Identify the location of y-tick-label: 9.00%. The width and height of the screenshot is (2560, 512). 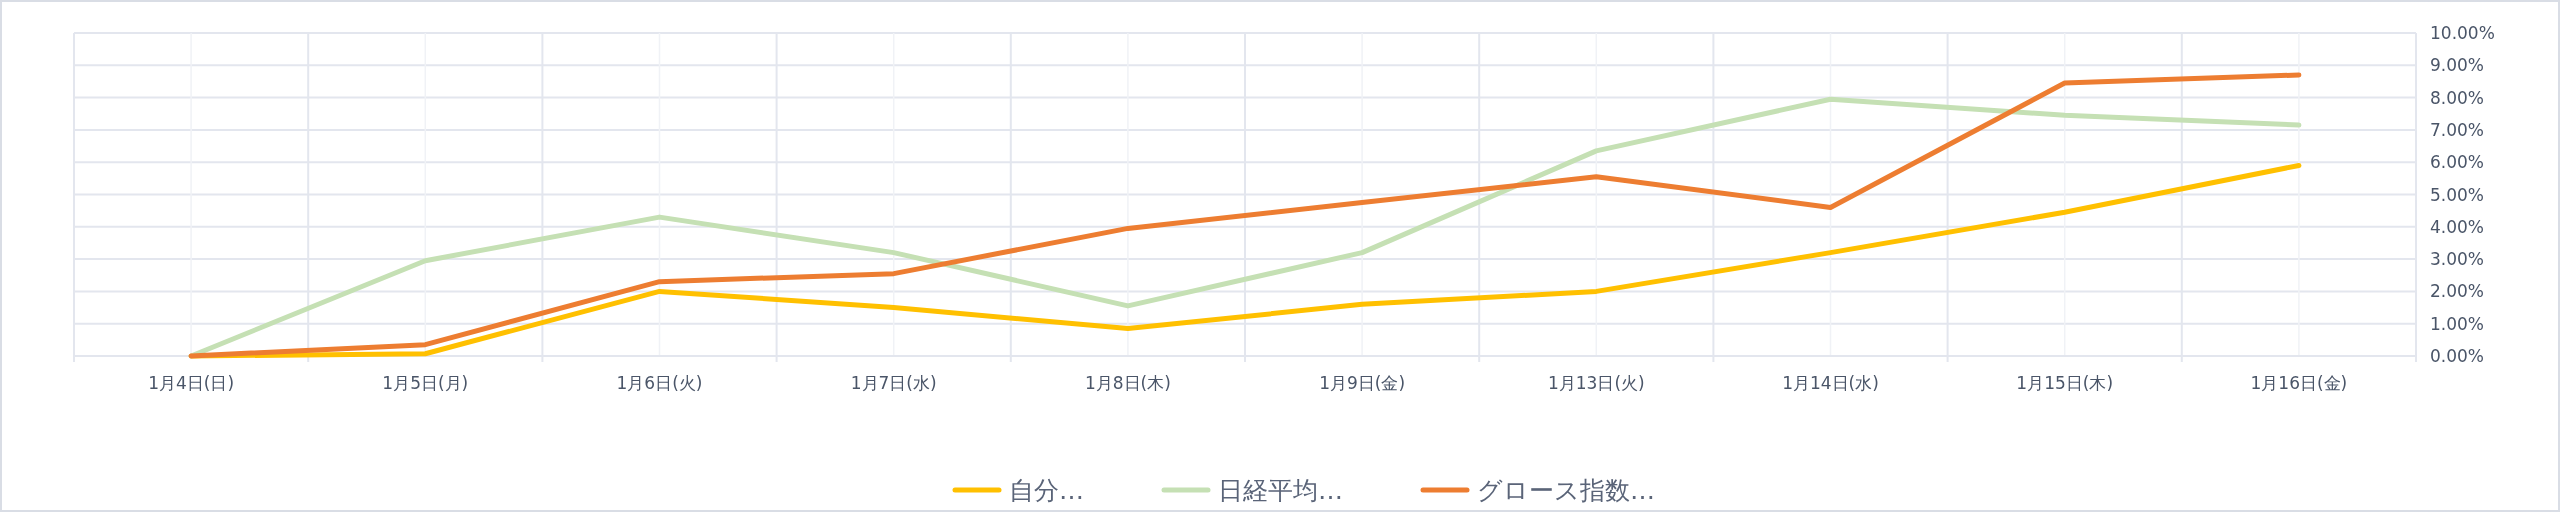
(2457, 65).